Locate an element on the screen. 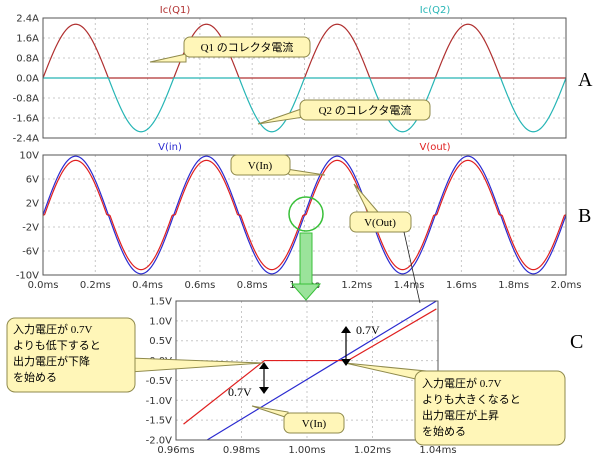 Image resolution: width=600 pixels, height=469 pixels. diff-arrow-top-head-up is located at coordinates (346, 329).